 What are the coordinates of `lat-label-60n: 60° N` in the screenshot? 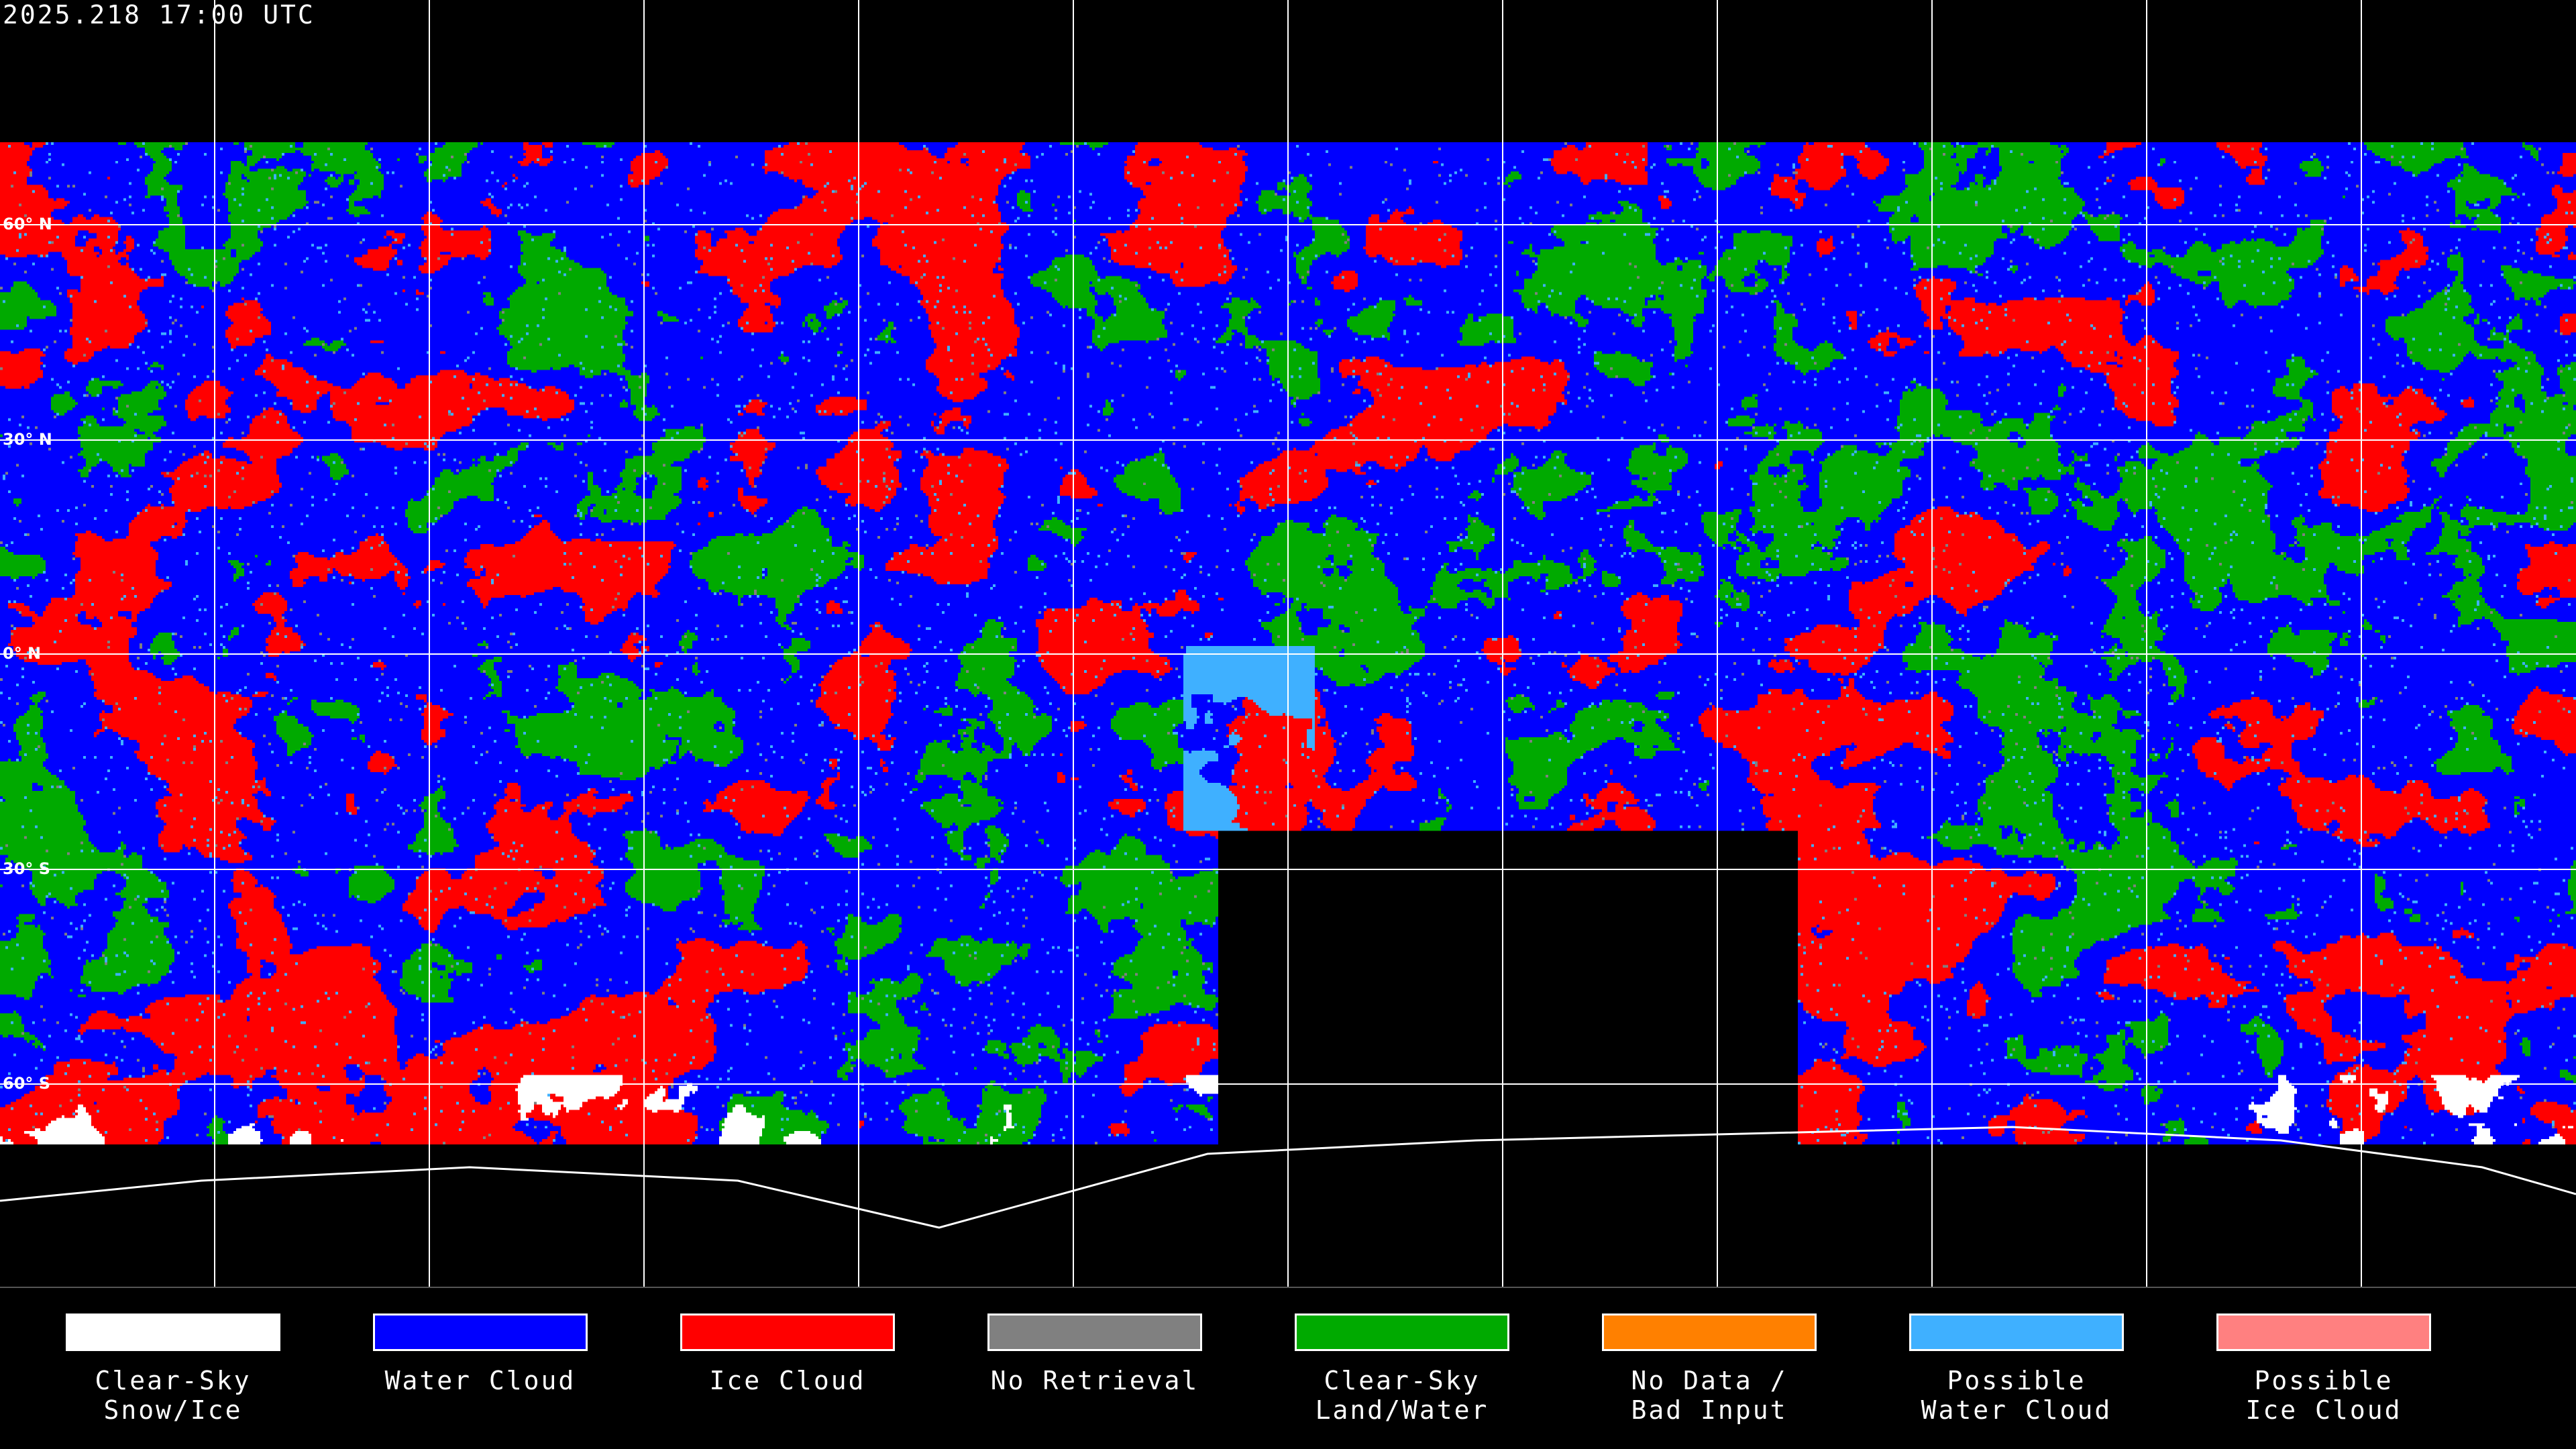 It's located at (27, 224).